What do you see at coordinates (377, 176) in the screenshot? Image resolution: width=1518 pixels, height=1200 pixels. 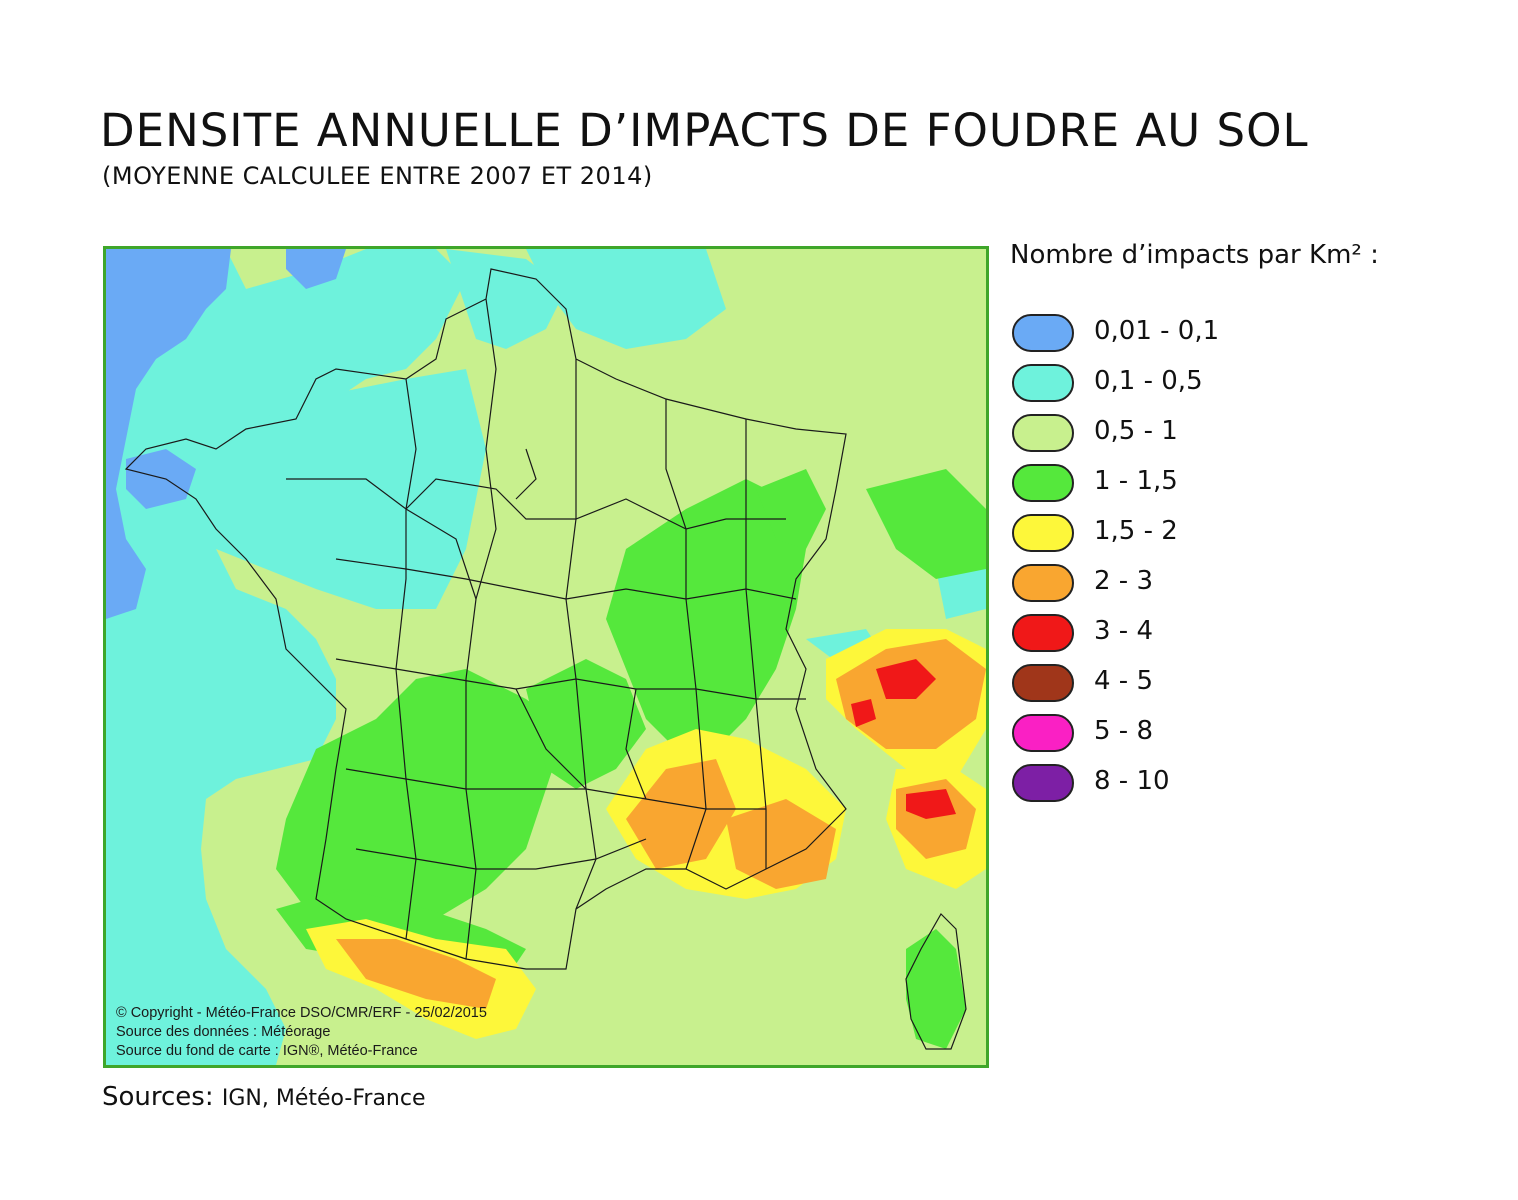 I see `map-subtitle: (MOYENNE CALCULEE ENTRE 2007 ET 2014)` at bounding box center [377, 176].